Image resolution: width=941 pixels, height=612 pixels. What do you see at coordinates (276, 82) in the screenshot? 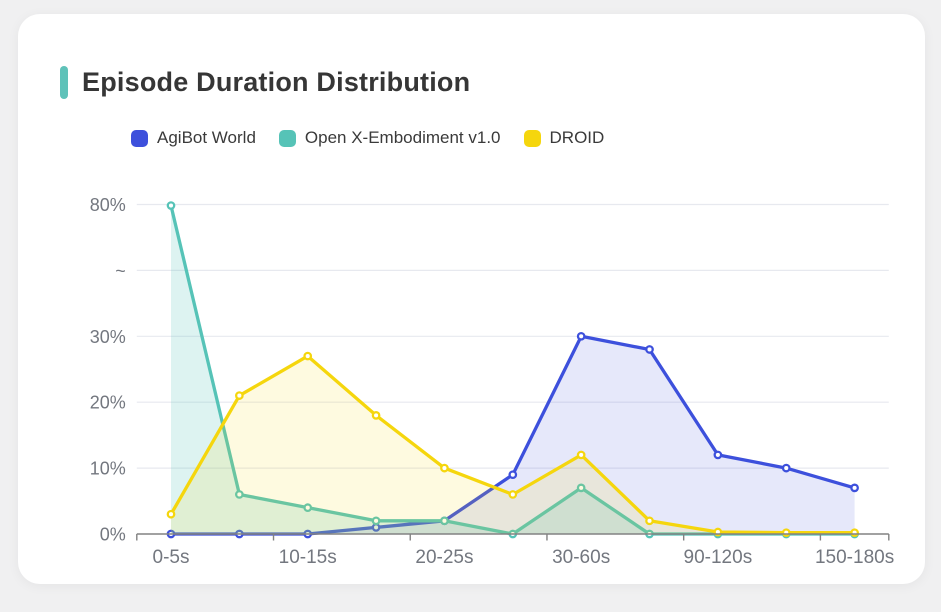
I see `page-title: Episode Duration Distribution` at bounding box center [276, 82].